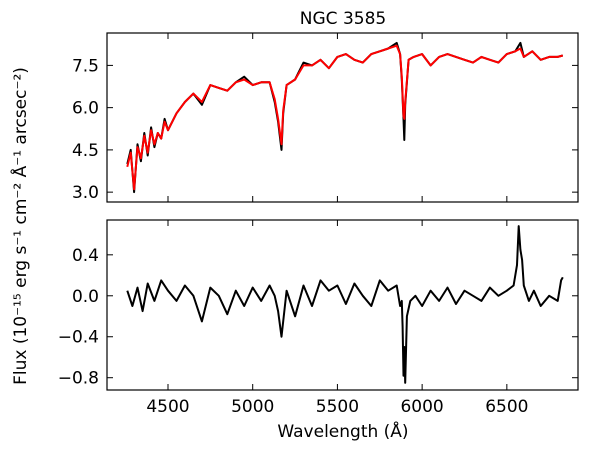 This screenshot has height=453, width=591. Describe the element at coordinates (85, 297) in the screenshot. I see `bottom-y-tick-label: 0.0` at that location.